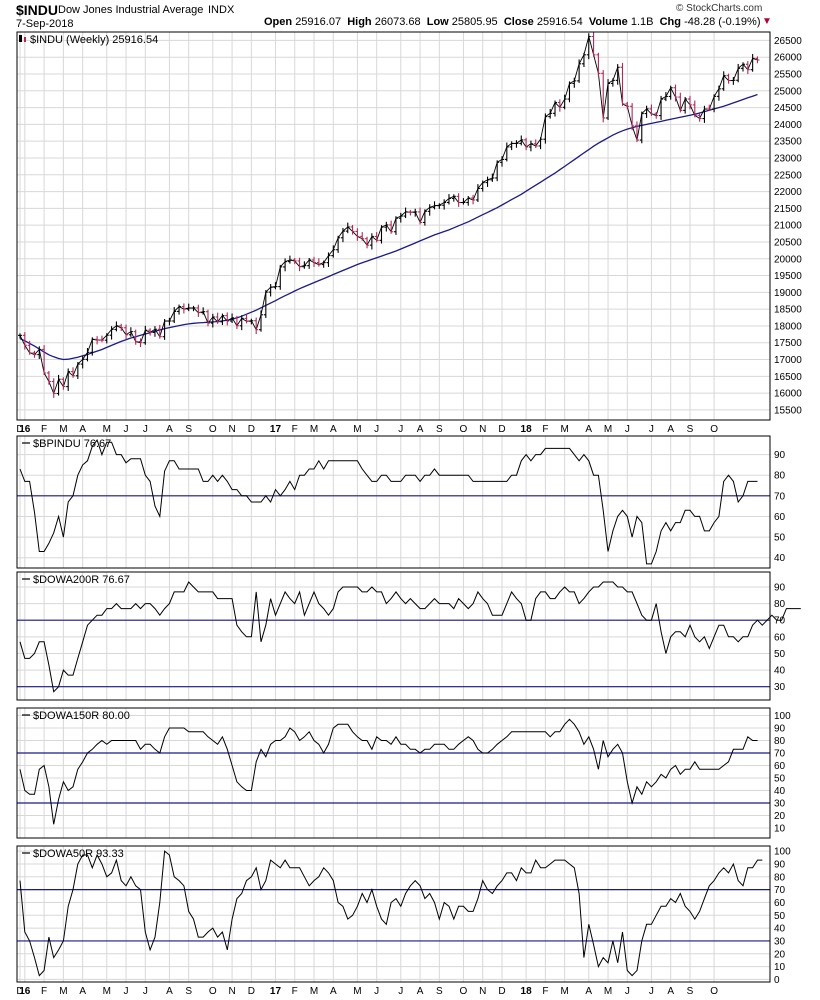 This screenshot has width=820, height=1000. I want to click on close-label: Close, so click(518, 22).